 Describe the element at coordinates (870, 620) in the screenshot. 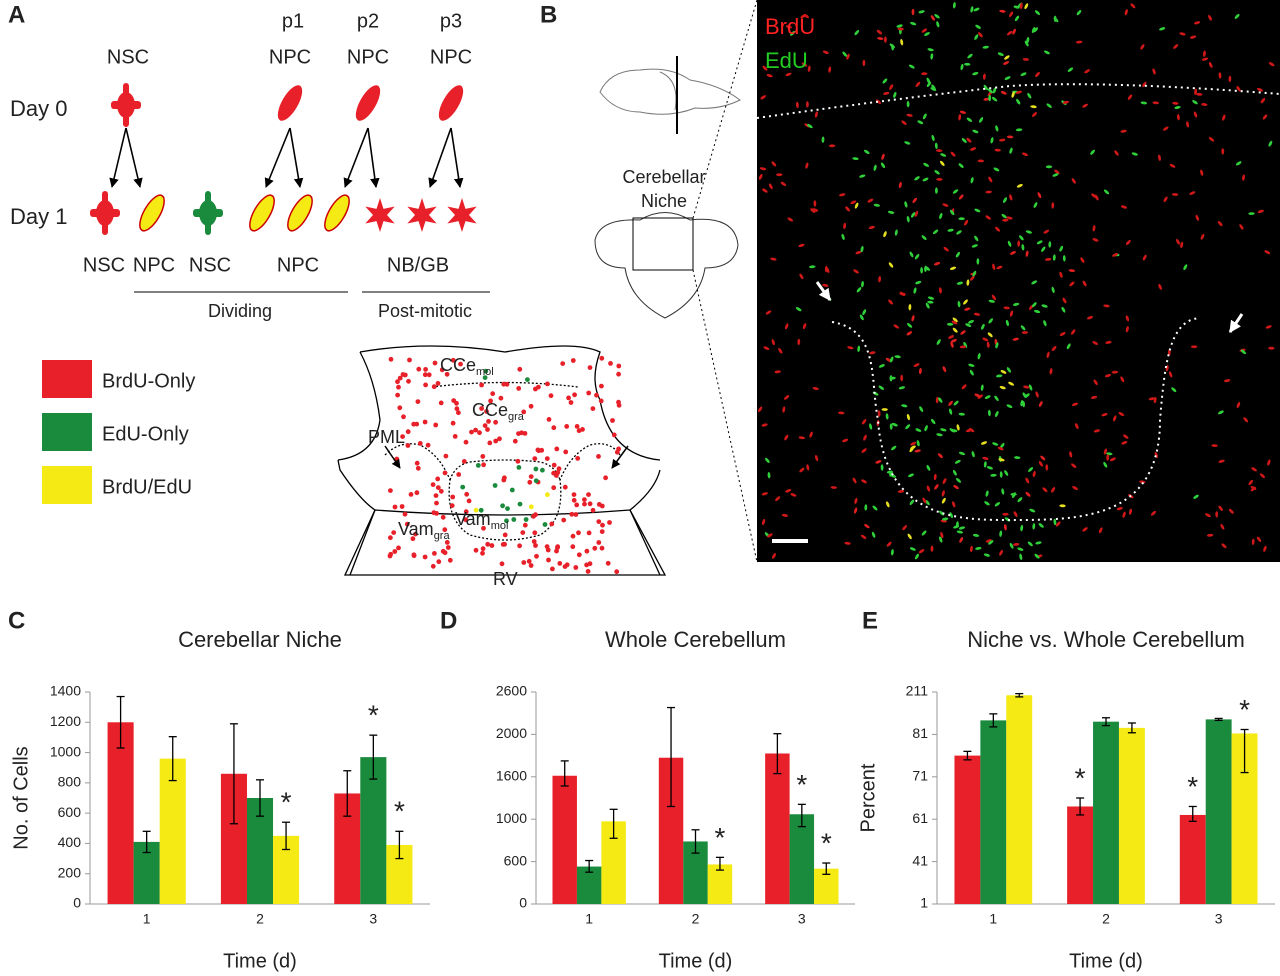

I see `panel-label: E` at that location.